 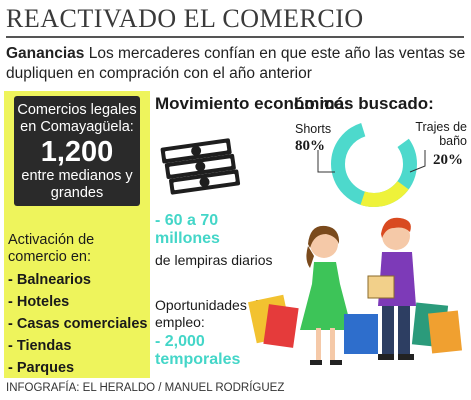 What do you see at coordinates (45, 53) in the screenshot?
I see `intro-keyword: Ganancias` at bounding box center [45, 53].